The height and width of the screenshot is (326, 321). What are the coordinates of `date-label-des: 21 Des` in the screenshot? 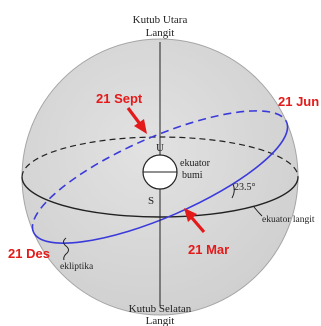 It's located at (29, 253).